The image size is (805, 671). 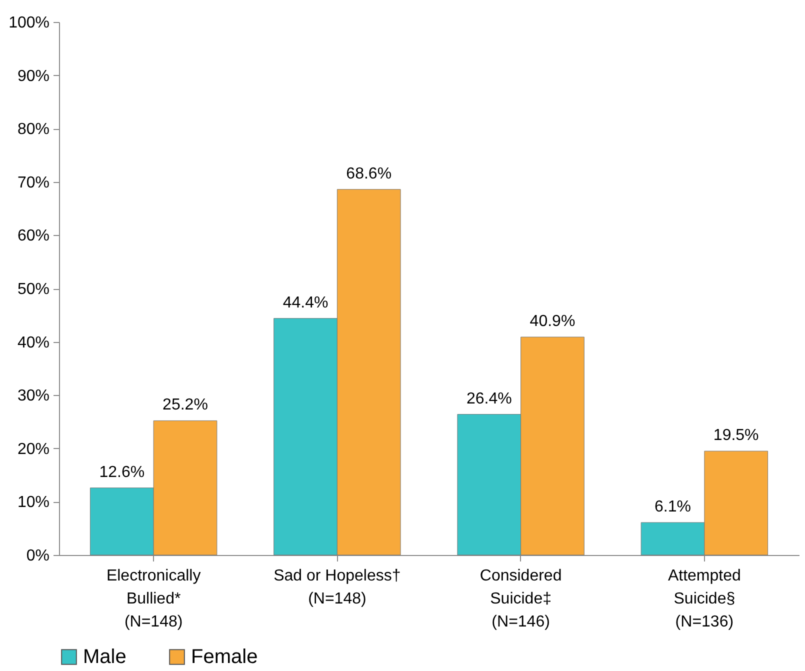 What do you see at coordinates (104, 657) in the screenshot?
I see `legend-label: Male` at bounding box center [104, 657].